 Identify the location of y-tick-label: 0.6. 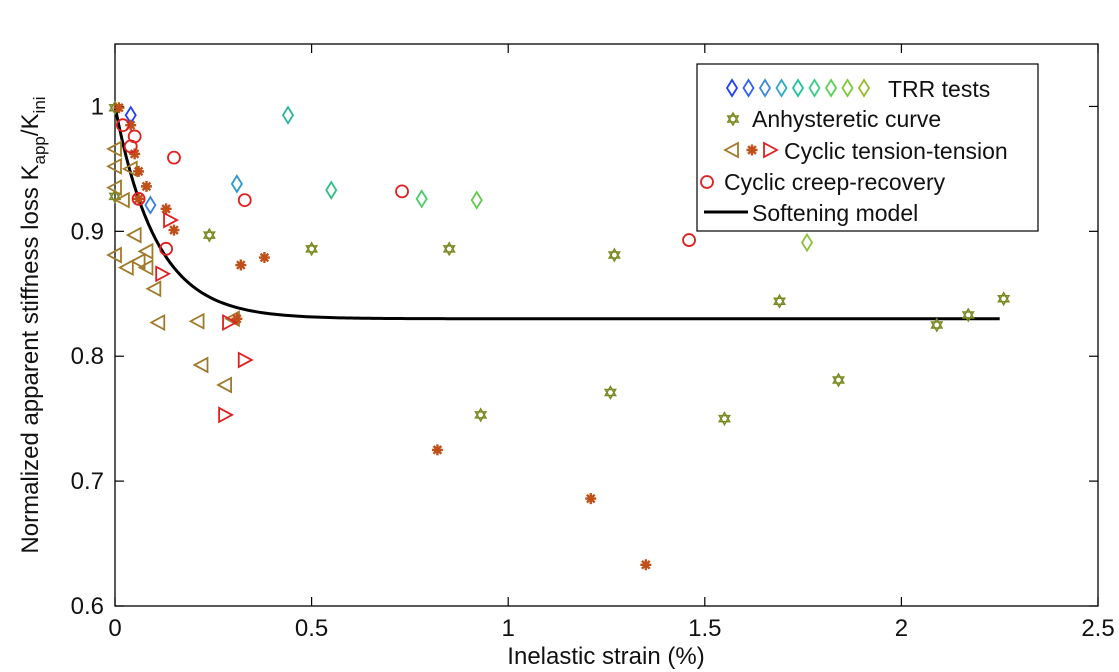
(87, 606).